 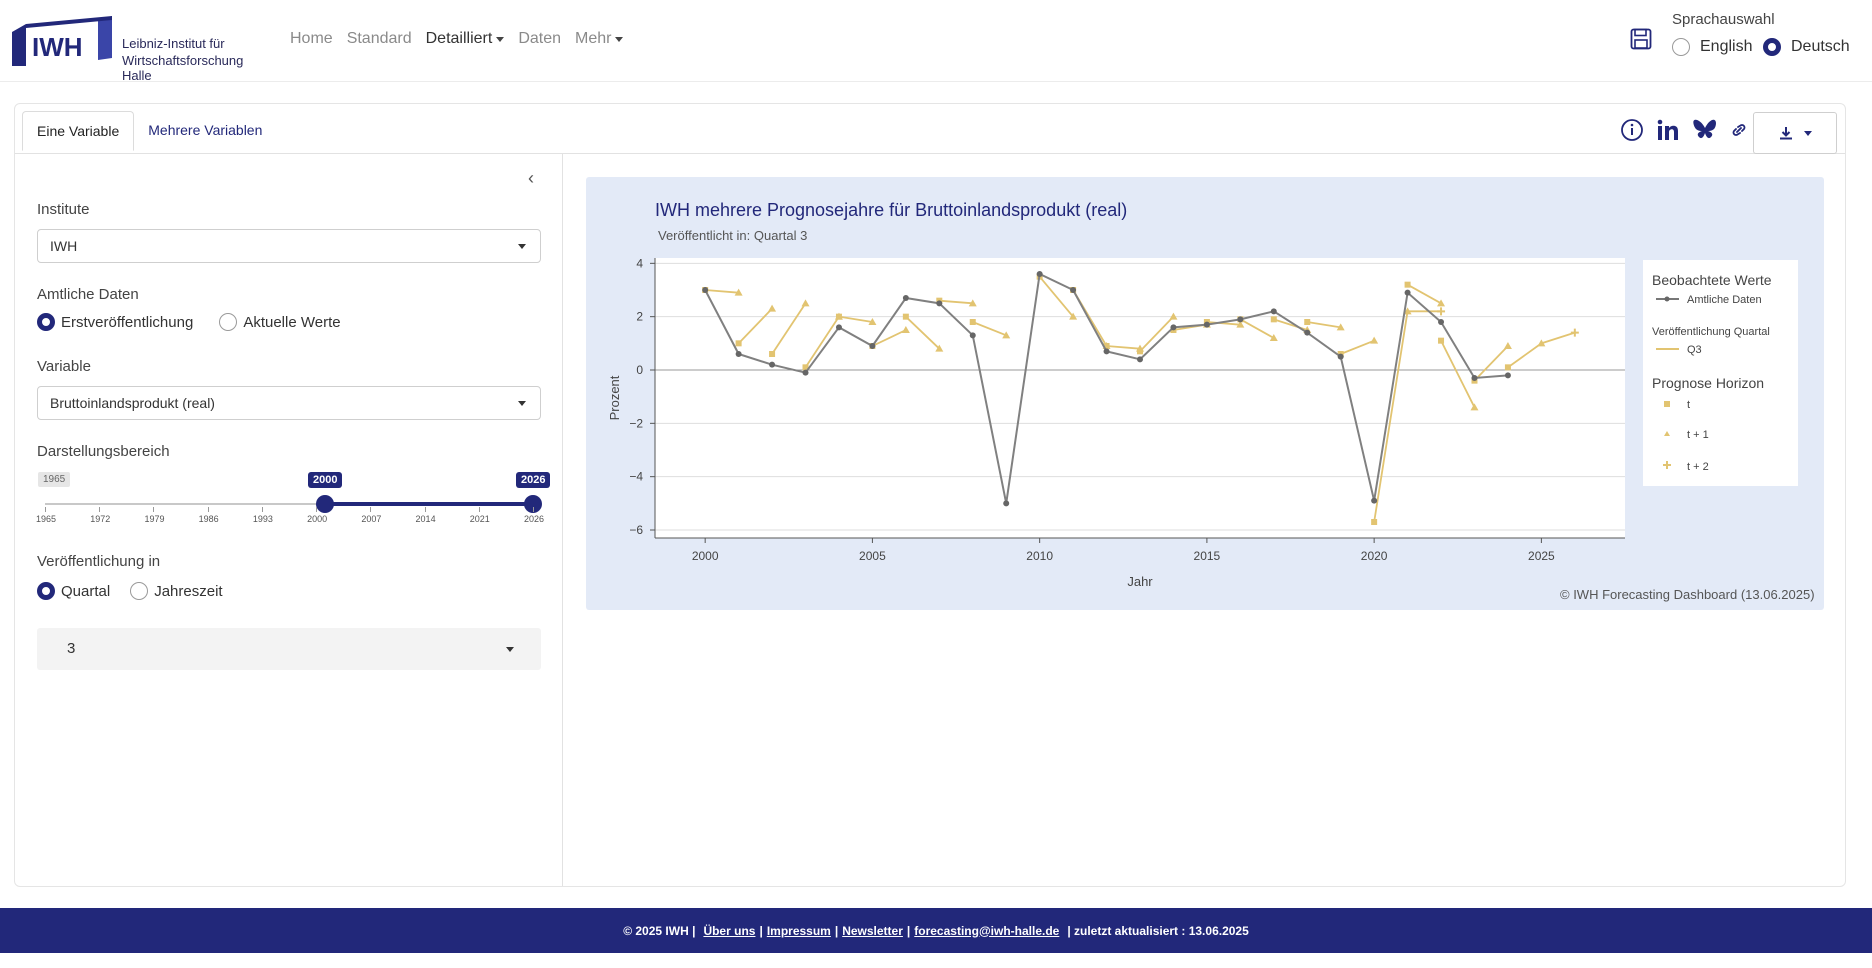 What do you see at coordinates (103, 451) in the screenshot?
I see `darstellungsbereich-label: Darstellungsbereich` at bounding box center [103, 451].